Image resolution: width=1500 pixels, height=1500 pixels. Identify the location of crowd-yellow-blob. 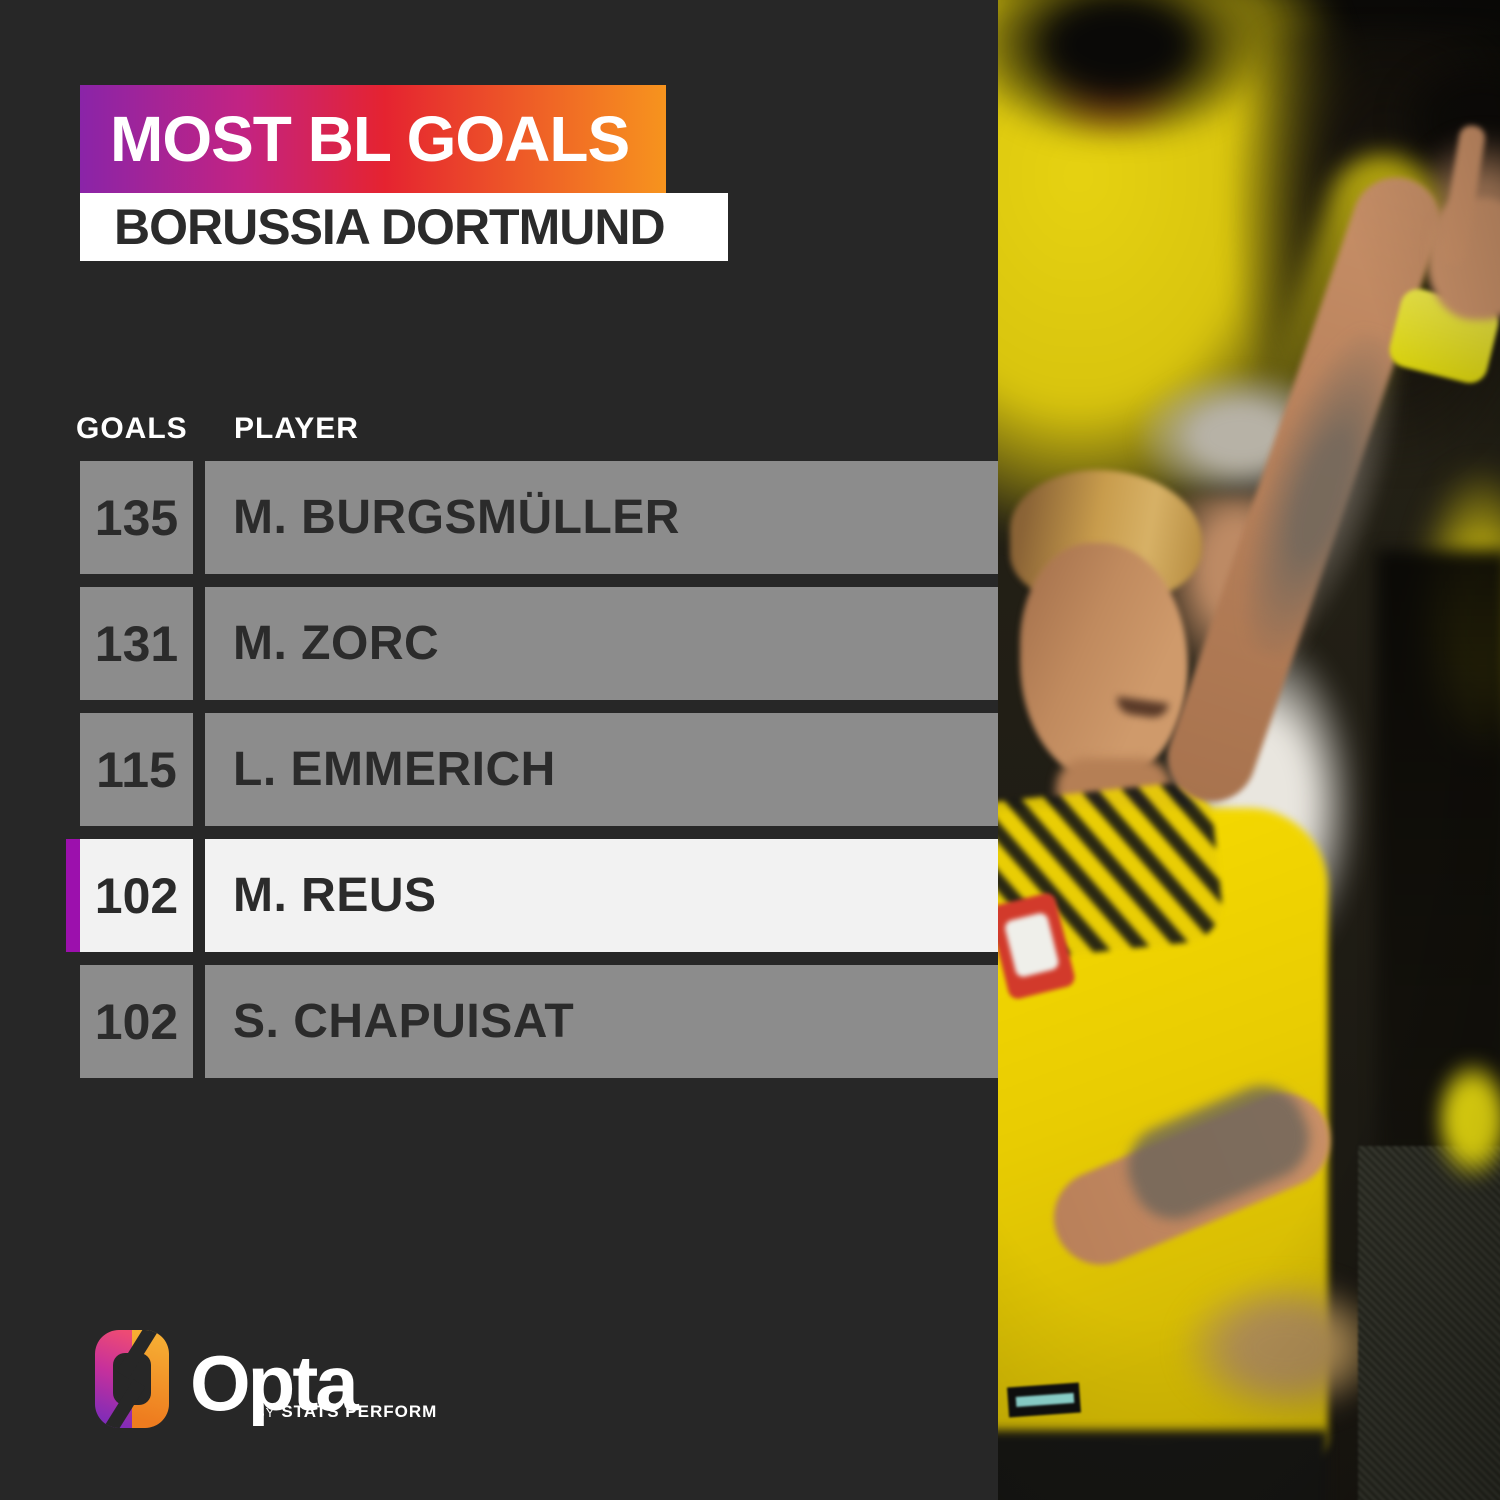
(1467, 1120).